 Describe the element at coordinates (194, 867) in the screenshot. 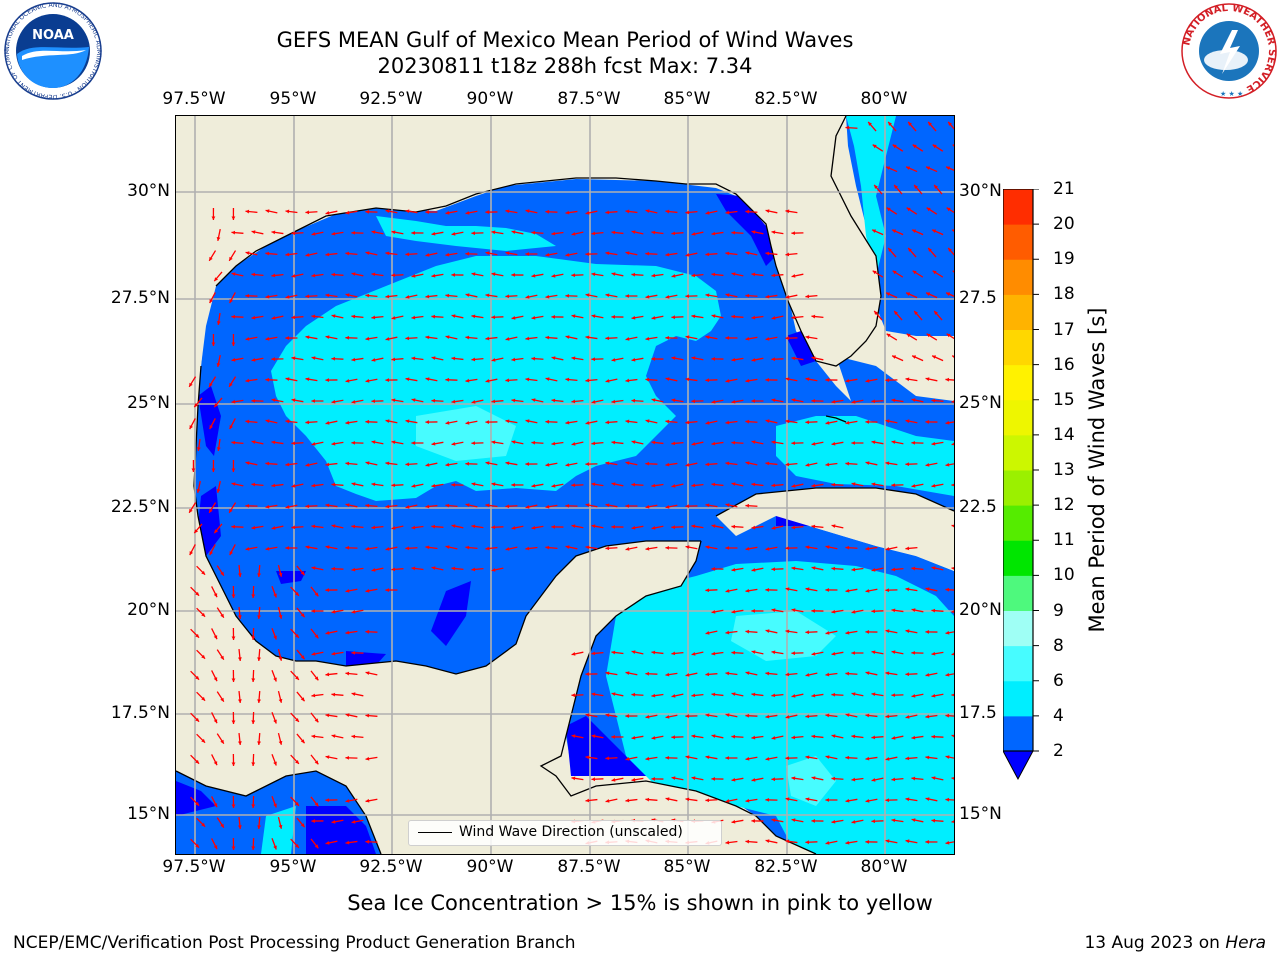

I see `lon-label-bottom: 97.5°W` at that location.